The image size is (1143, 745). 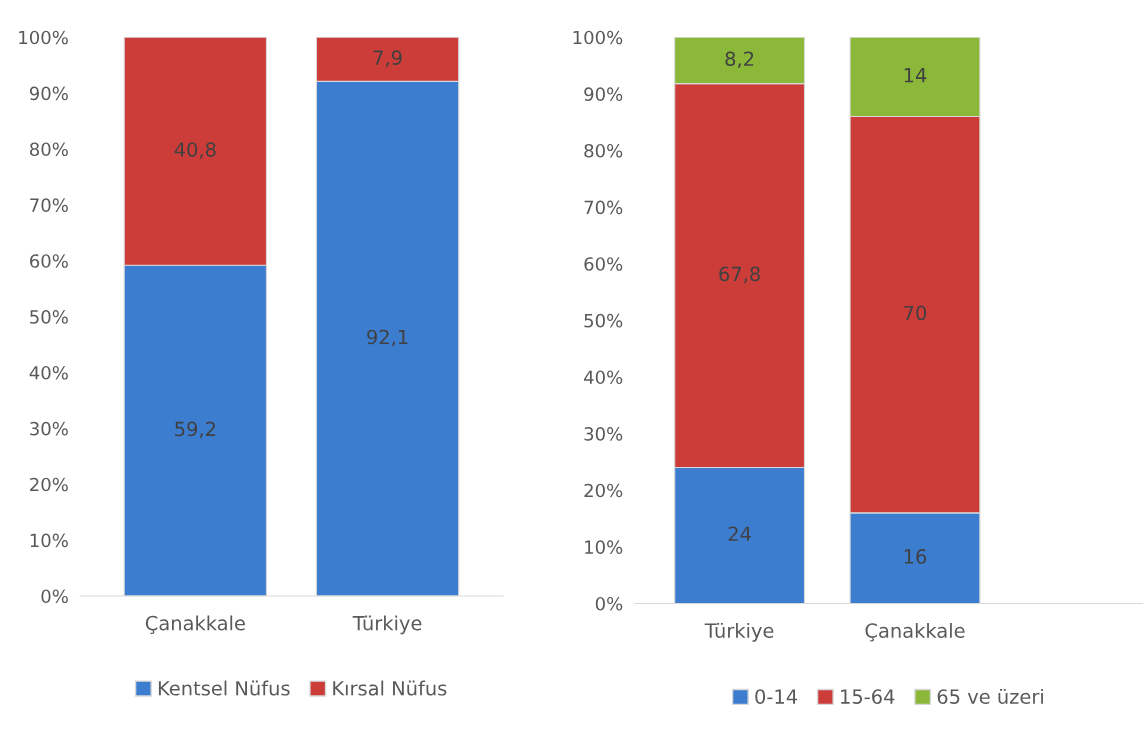 I want to click on data-label: 67,8, so click(x=739, y=275).